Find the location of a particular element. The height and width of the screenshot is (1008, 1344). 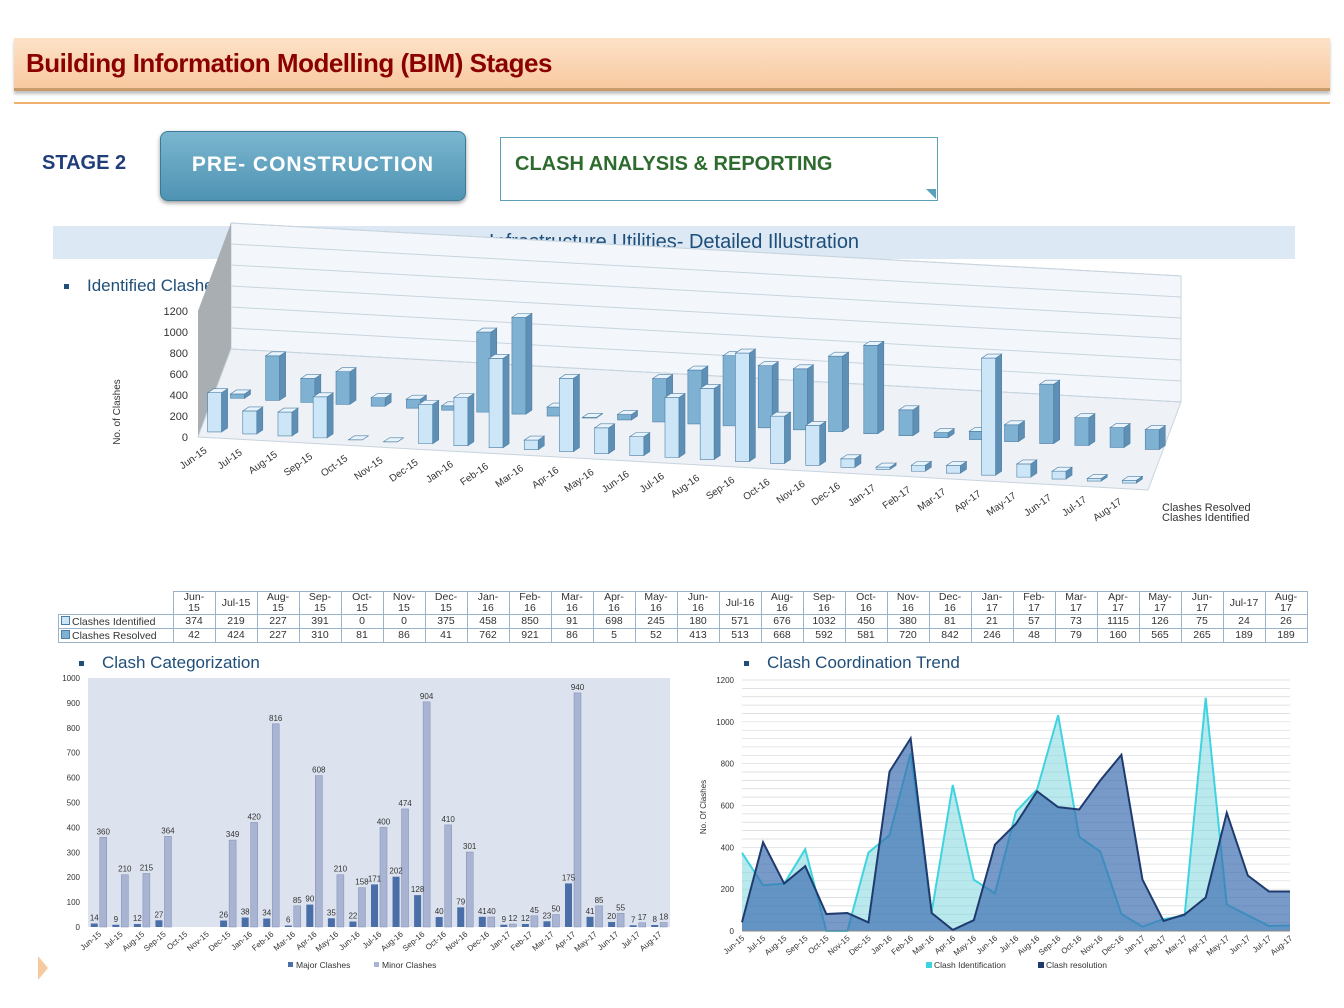

table-cell: 81 is located at coordinates (950, 621).